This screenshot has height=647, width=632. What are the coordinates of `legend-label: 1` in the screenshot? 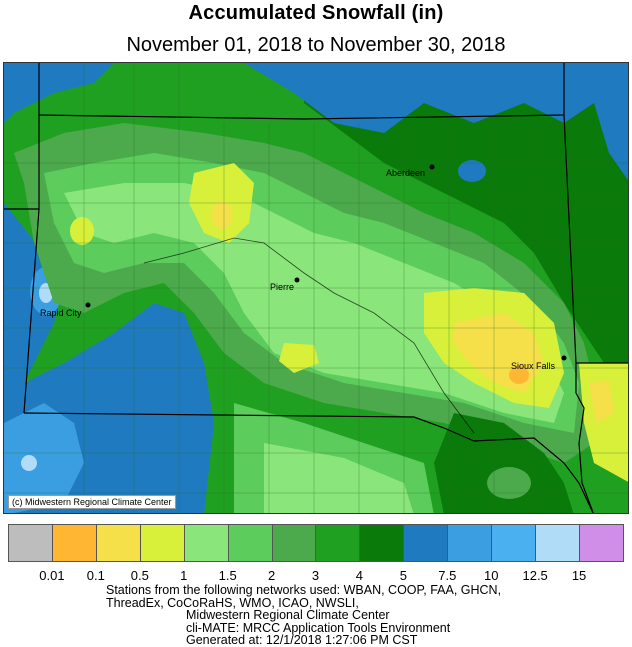 It's located at (184, 575).